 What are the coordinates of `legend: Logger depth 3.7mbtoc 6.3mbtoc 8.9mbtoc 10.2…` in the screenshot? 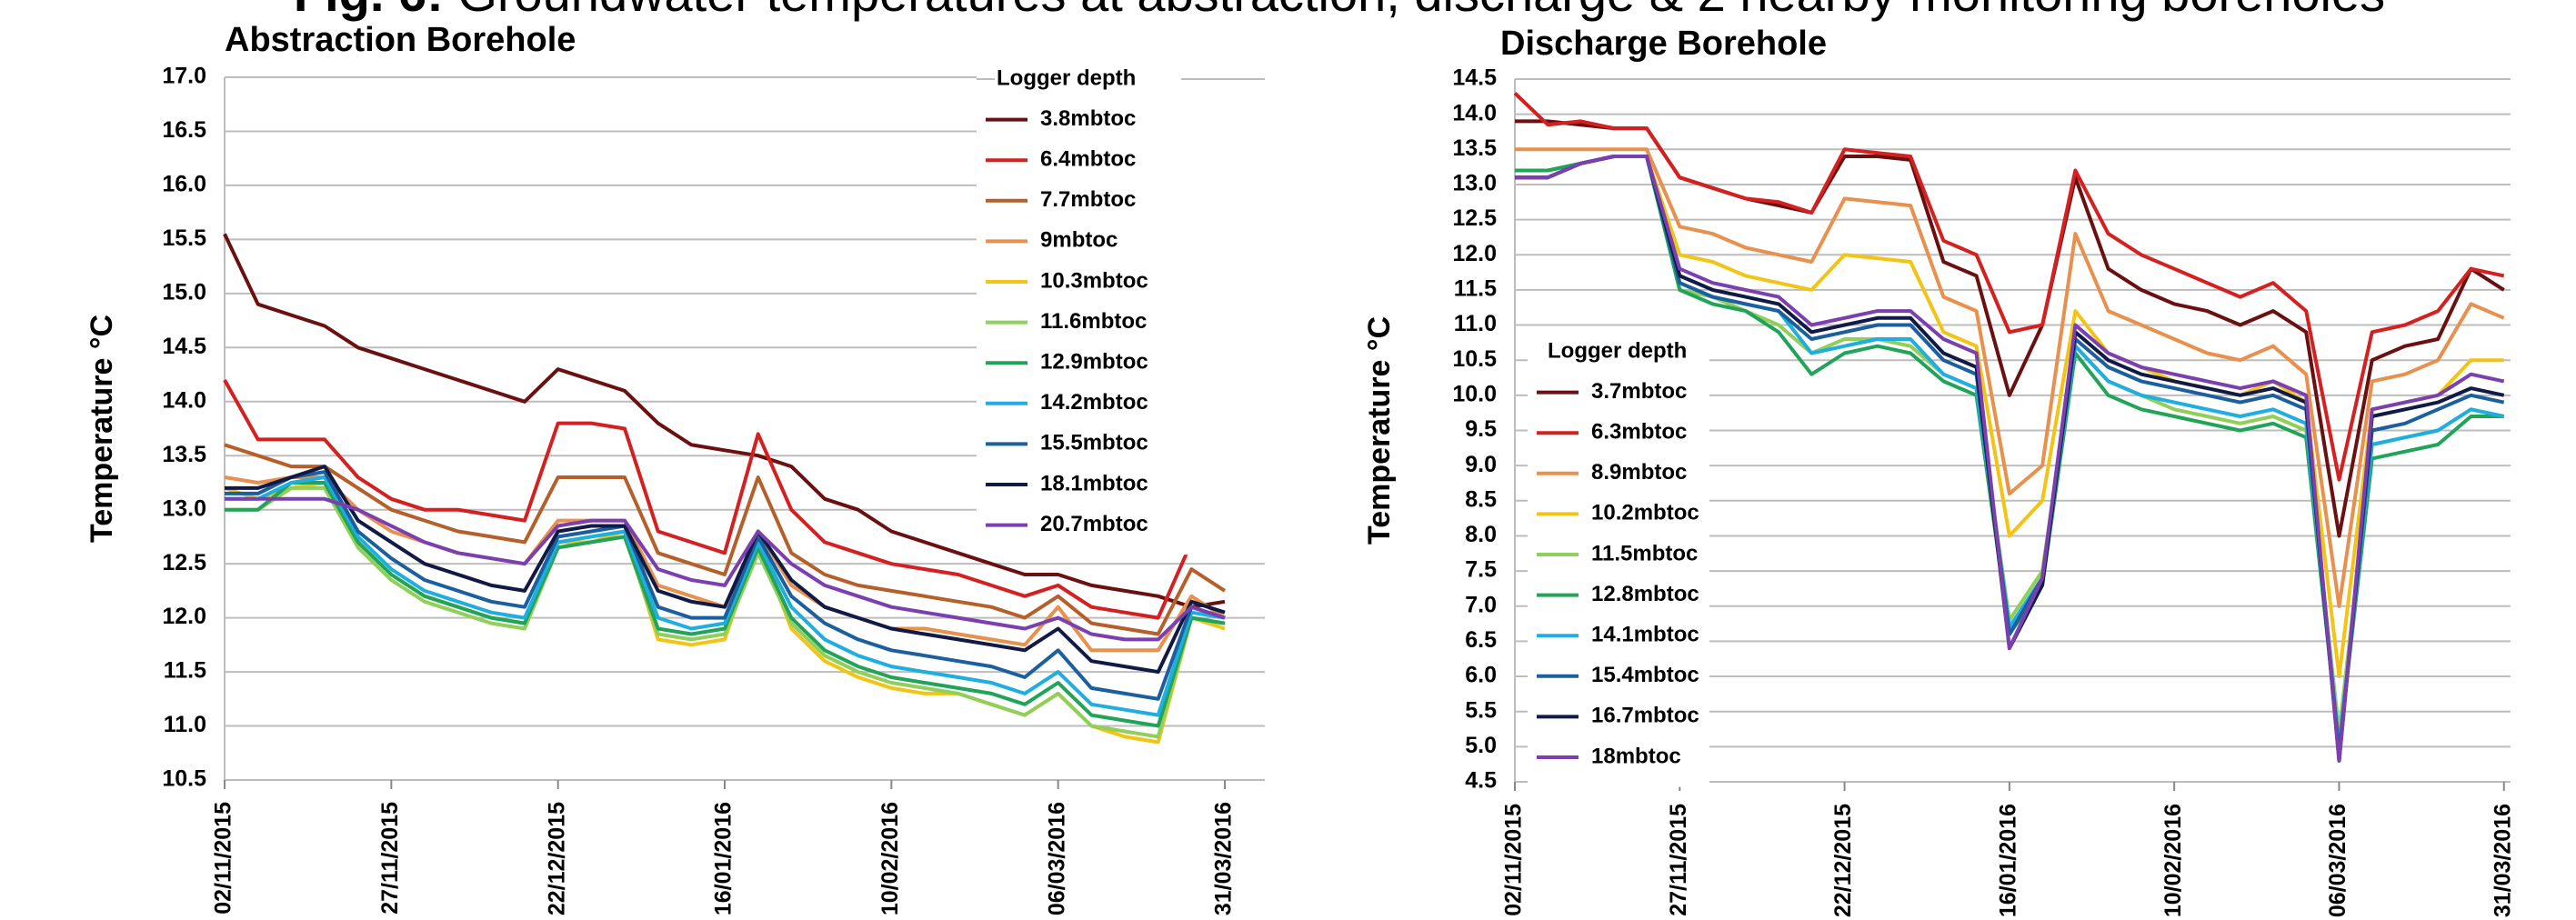 It's located at (1619, 559).